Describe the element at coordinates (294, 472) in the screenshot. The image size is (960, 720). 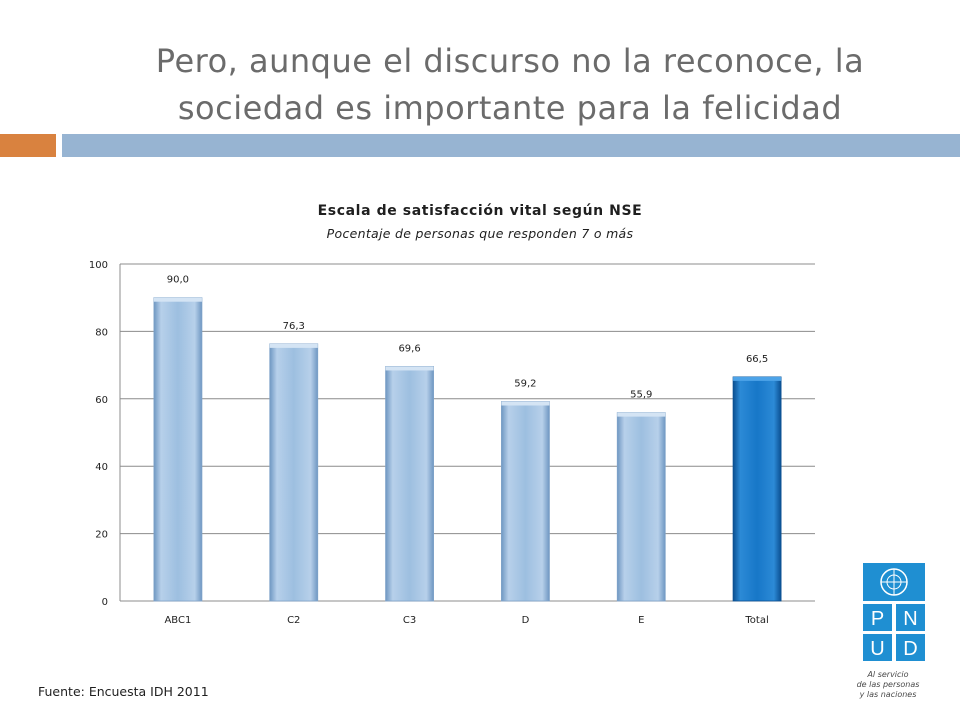
I see `bar-c2` at that location.